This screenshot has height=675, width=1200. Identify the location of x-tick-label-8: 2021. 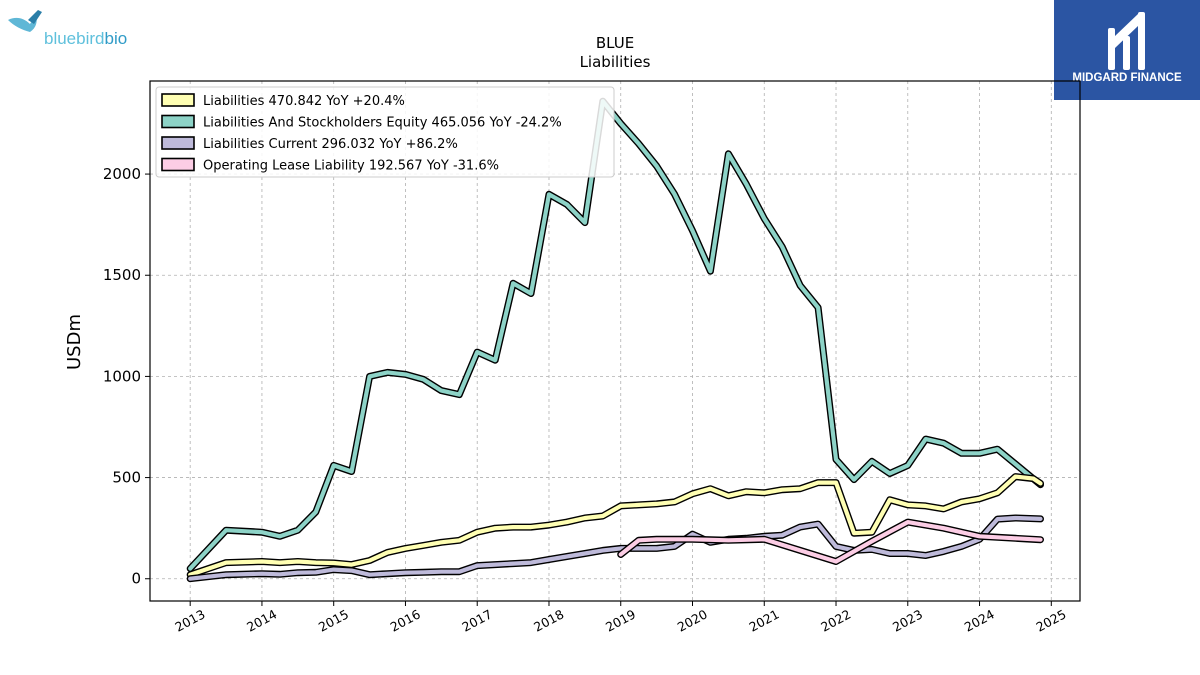
(763, 620).